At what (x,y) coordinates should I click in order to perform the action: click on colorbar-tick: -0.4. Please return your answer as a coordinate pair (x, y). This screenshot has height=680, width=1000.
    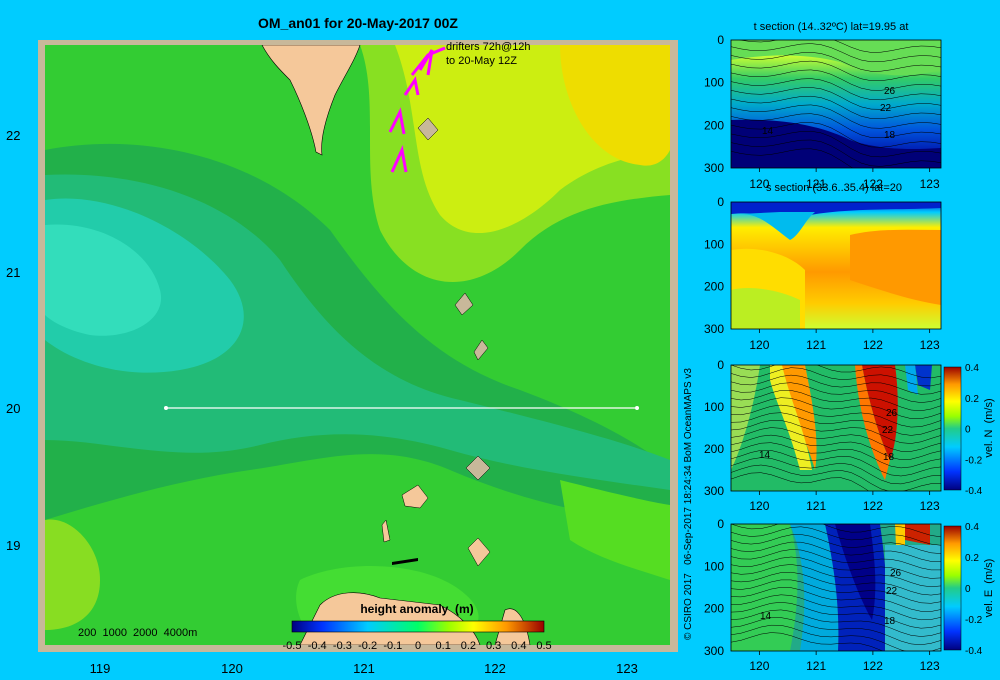
    Looking at the image, I should click on (317, 646).